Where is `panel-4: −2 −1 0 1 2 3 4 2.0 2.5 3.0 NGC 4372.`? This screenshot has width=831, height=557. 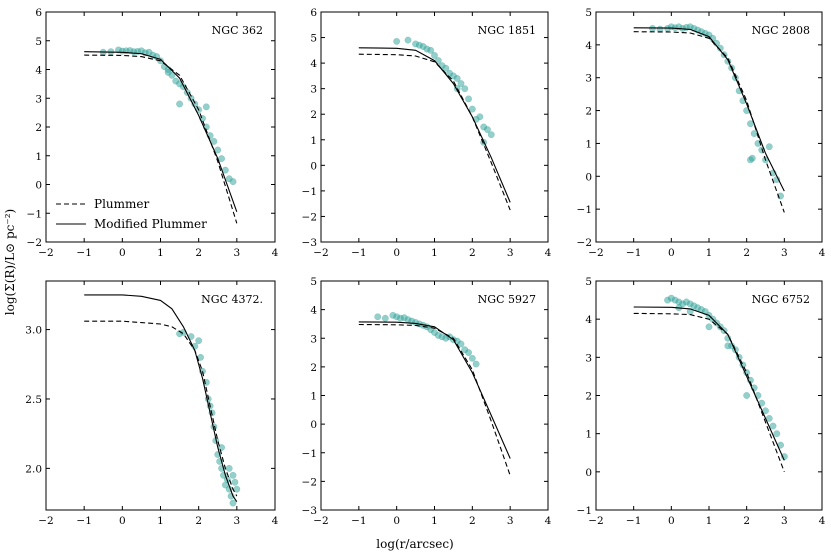 panel-4: −2 −1 0 1 2 3 4 2.0 2.5 3.0 NGC 4372. is located at coordinates (152, 403).